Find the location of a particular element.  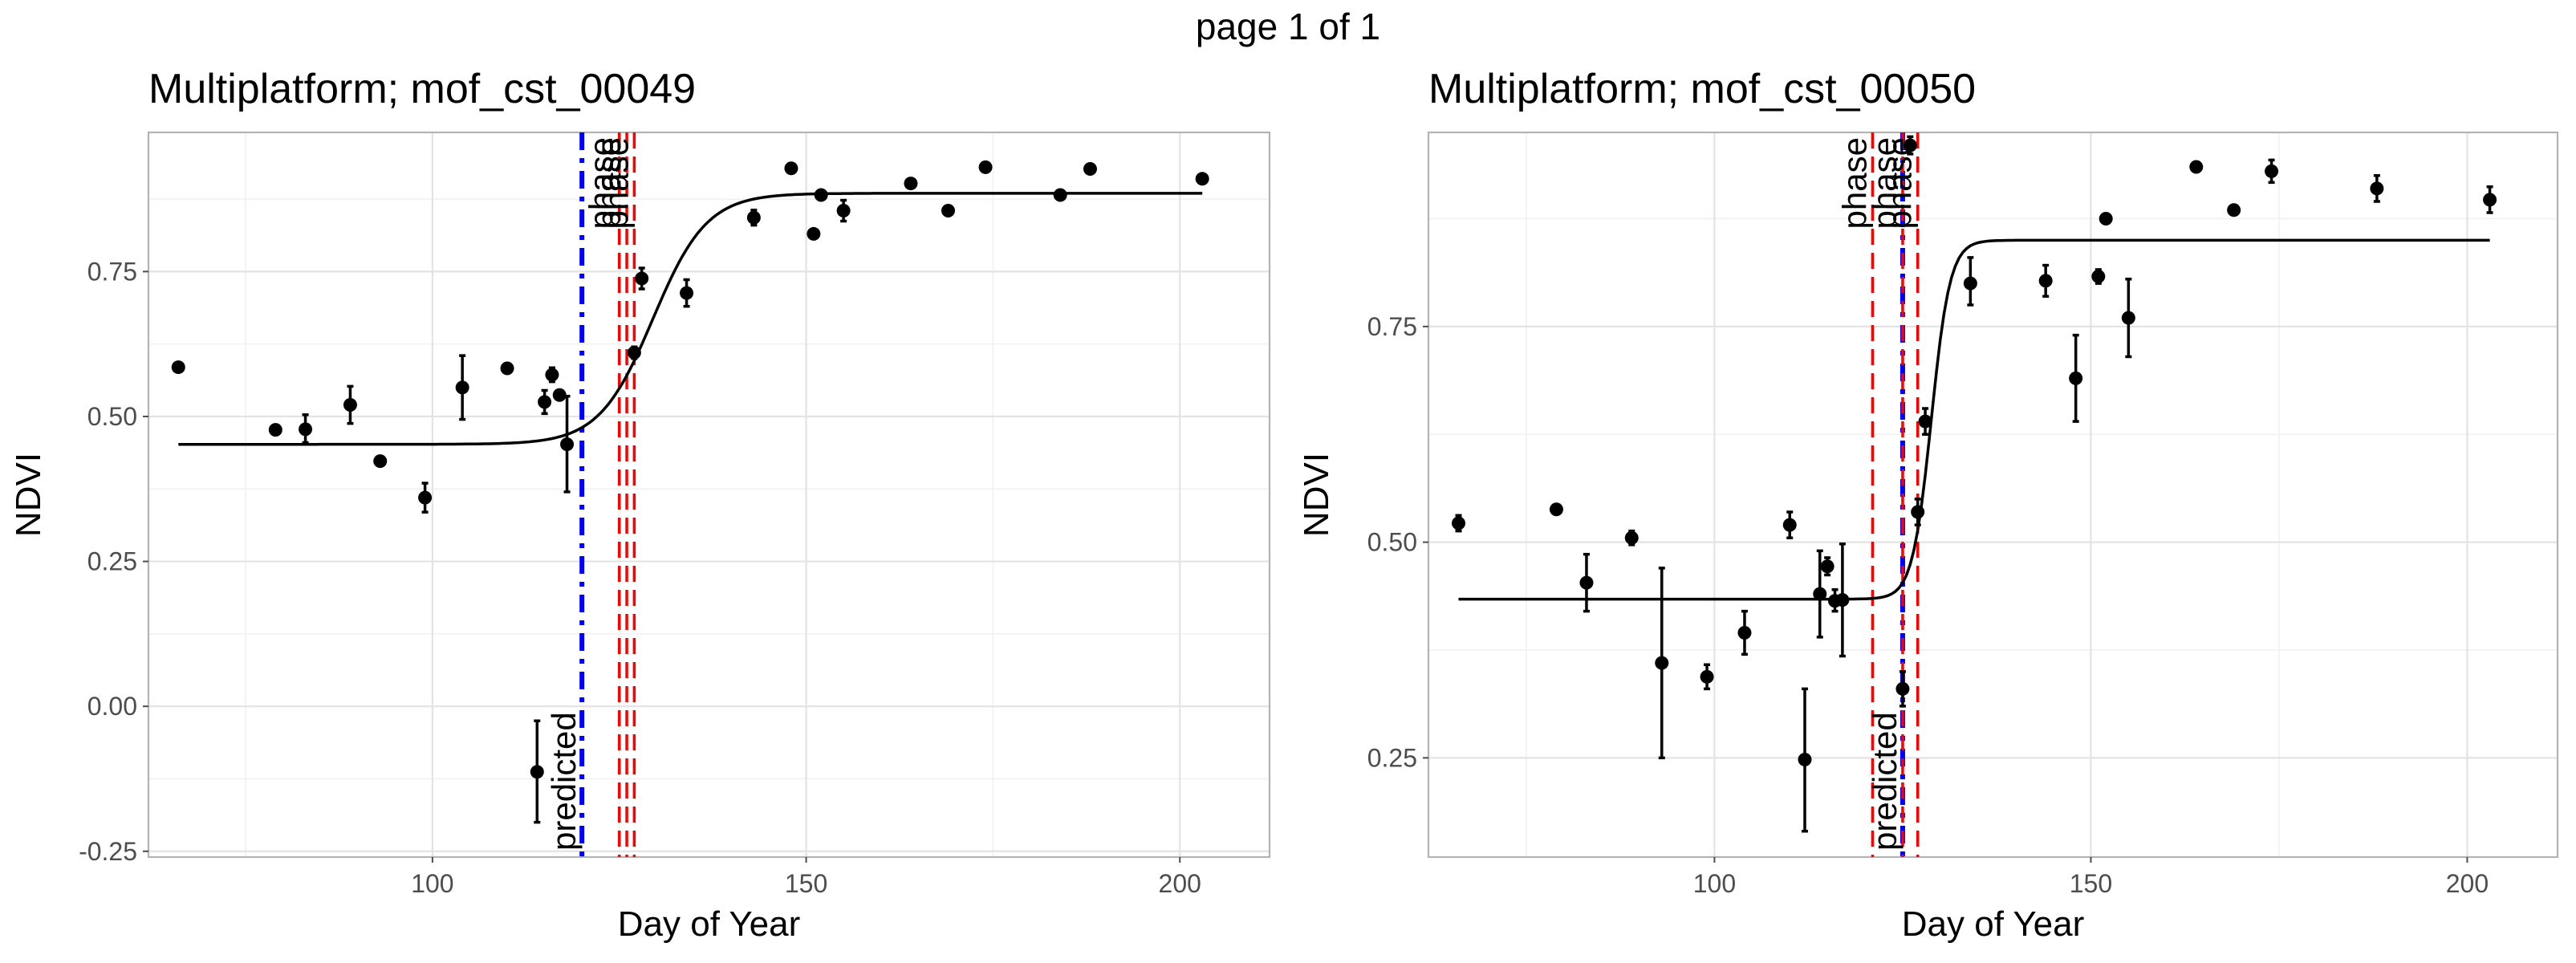

chart-title: Multiplatform; mof_cst_00050 is located at coordinates (1702, 89).